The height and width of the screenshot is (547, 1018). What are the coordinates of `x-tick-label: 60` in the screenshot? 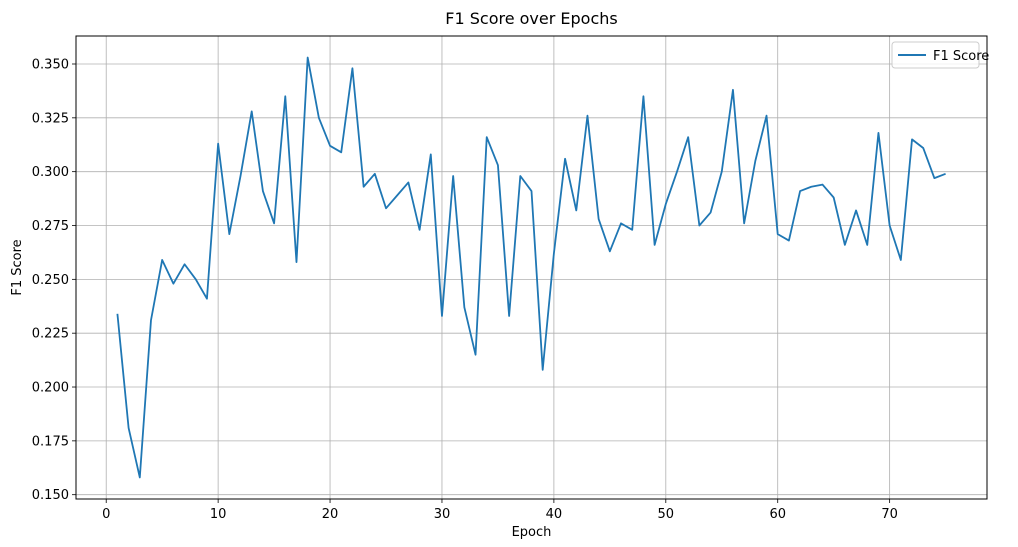 It's located at (777, 514).